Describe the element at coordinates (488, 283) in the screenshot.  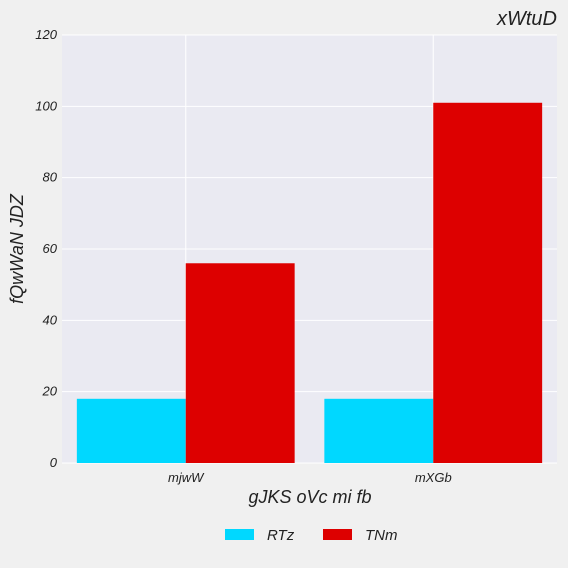
I see `bar-TNm-mXGb` at that location.